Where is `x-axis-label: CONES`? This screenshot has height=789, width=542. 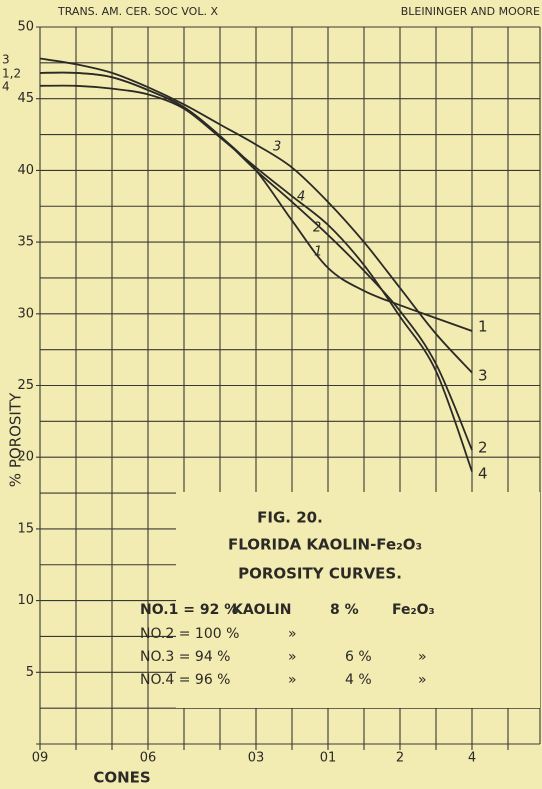 x-axis-label: CONES is located at coordinates (121, 778).